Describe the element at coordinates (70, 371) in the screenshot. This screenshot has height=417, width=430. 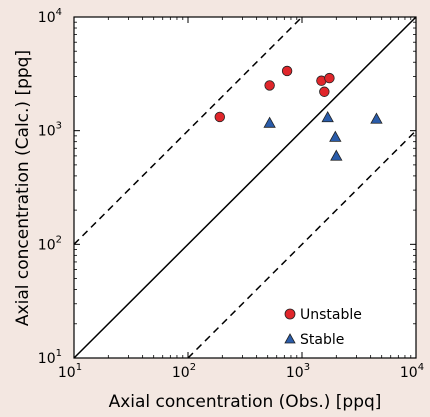
I see `x-tick-label: 10¹` at that location.